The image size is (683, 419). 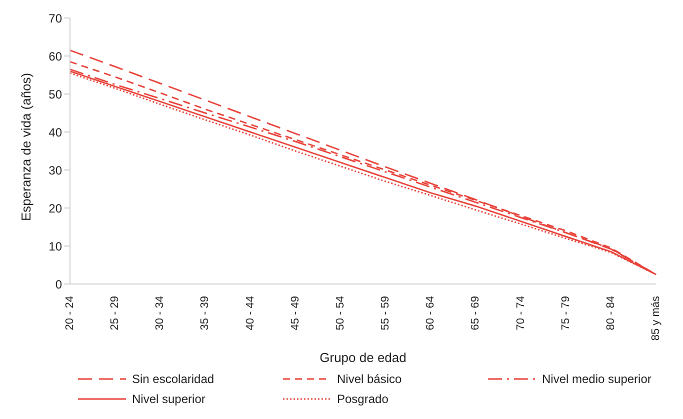 I want to click on x-tick-label: 50 - 54, so click(x=340, y=313).